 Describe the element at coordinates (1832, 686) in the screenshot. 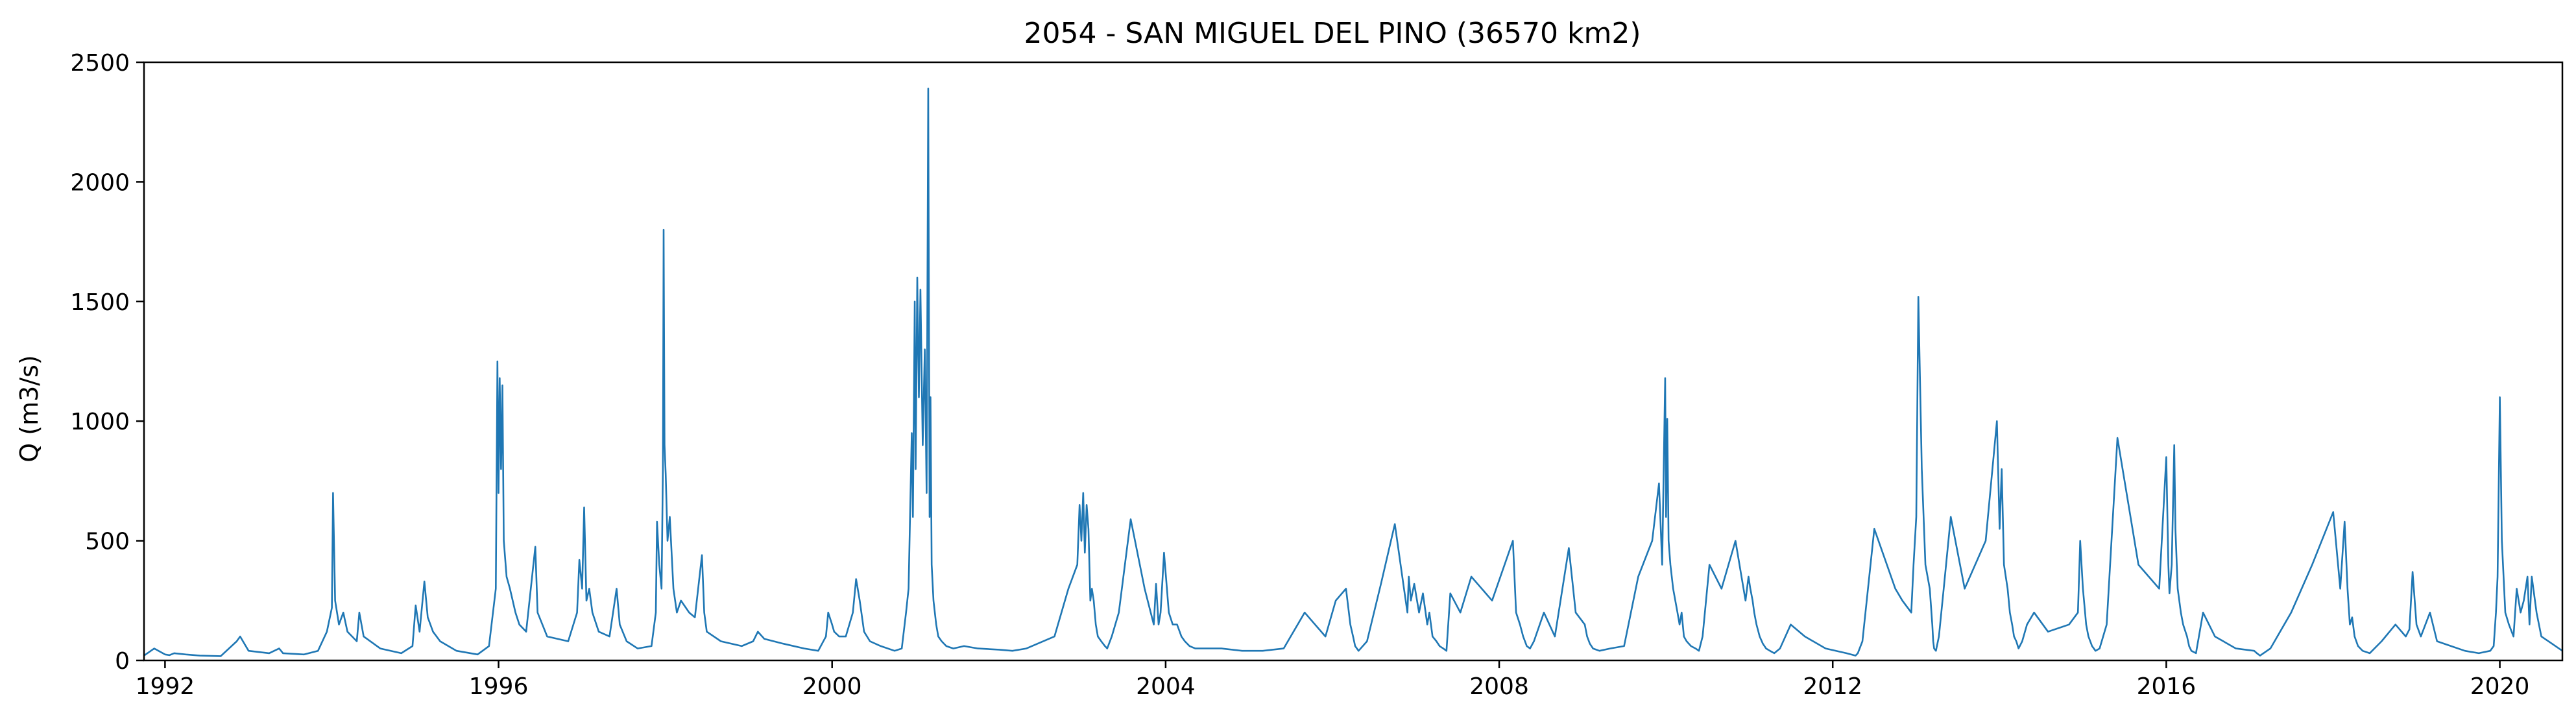

I see `x-tick-label: 2012` at that location.